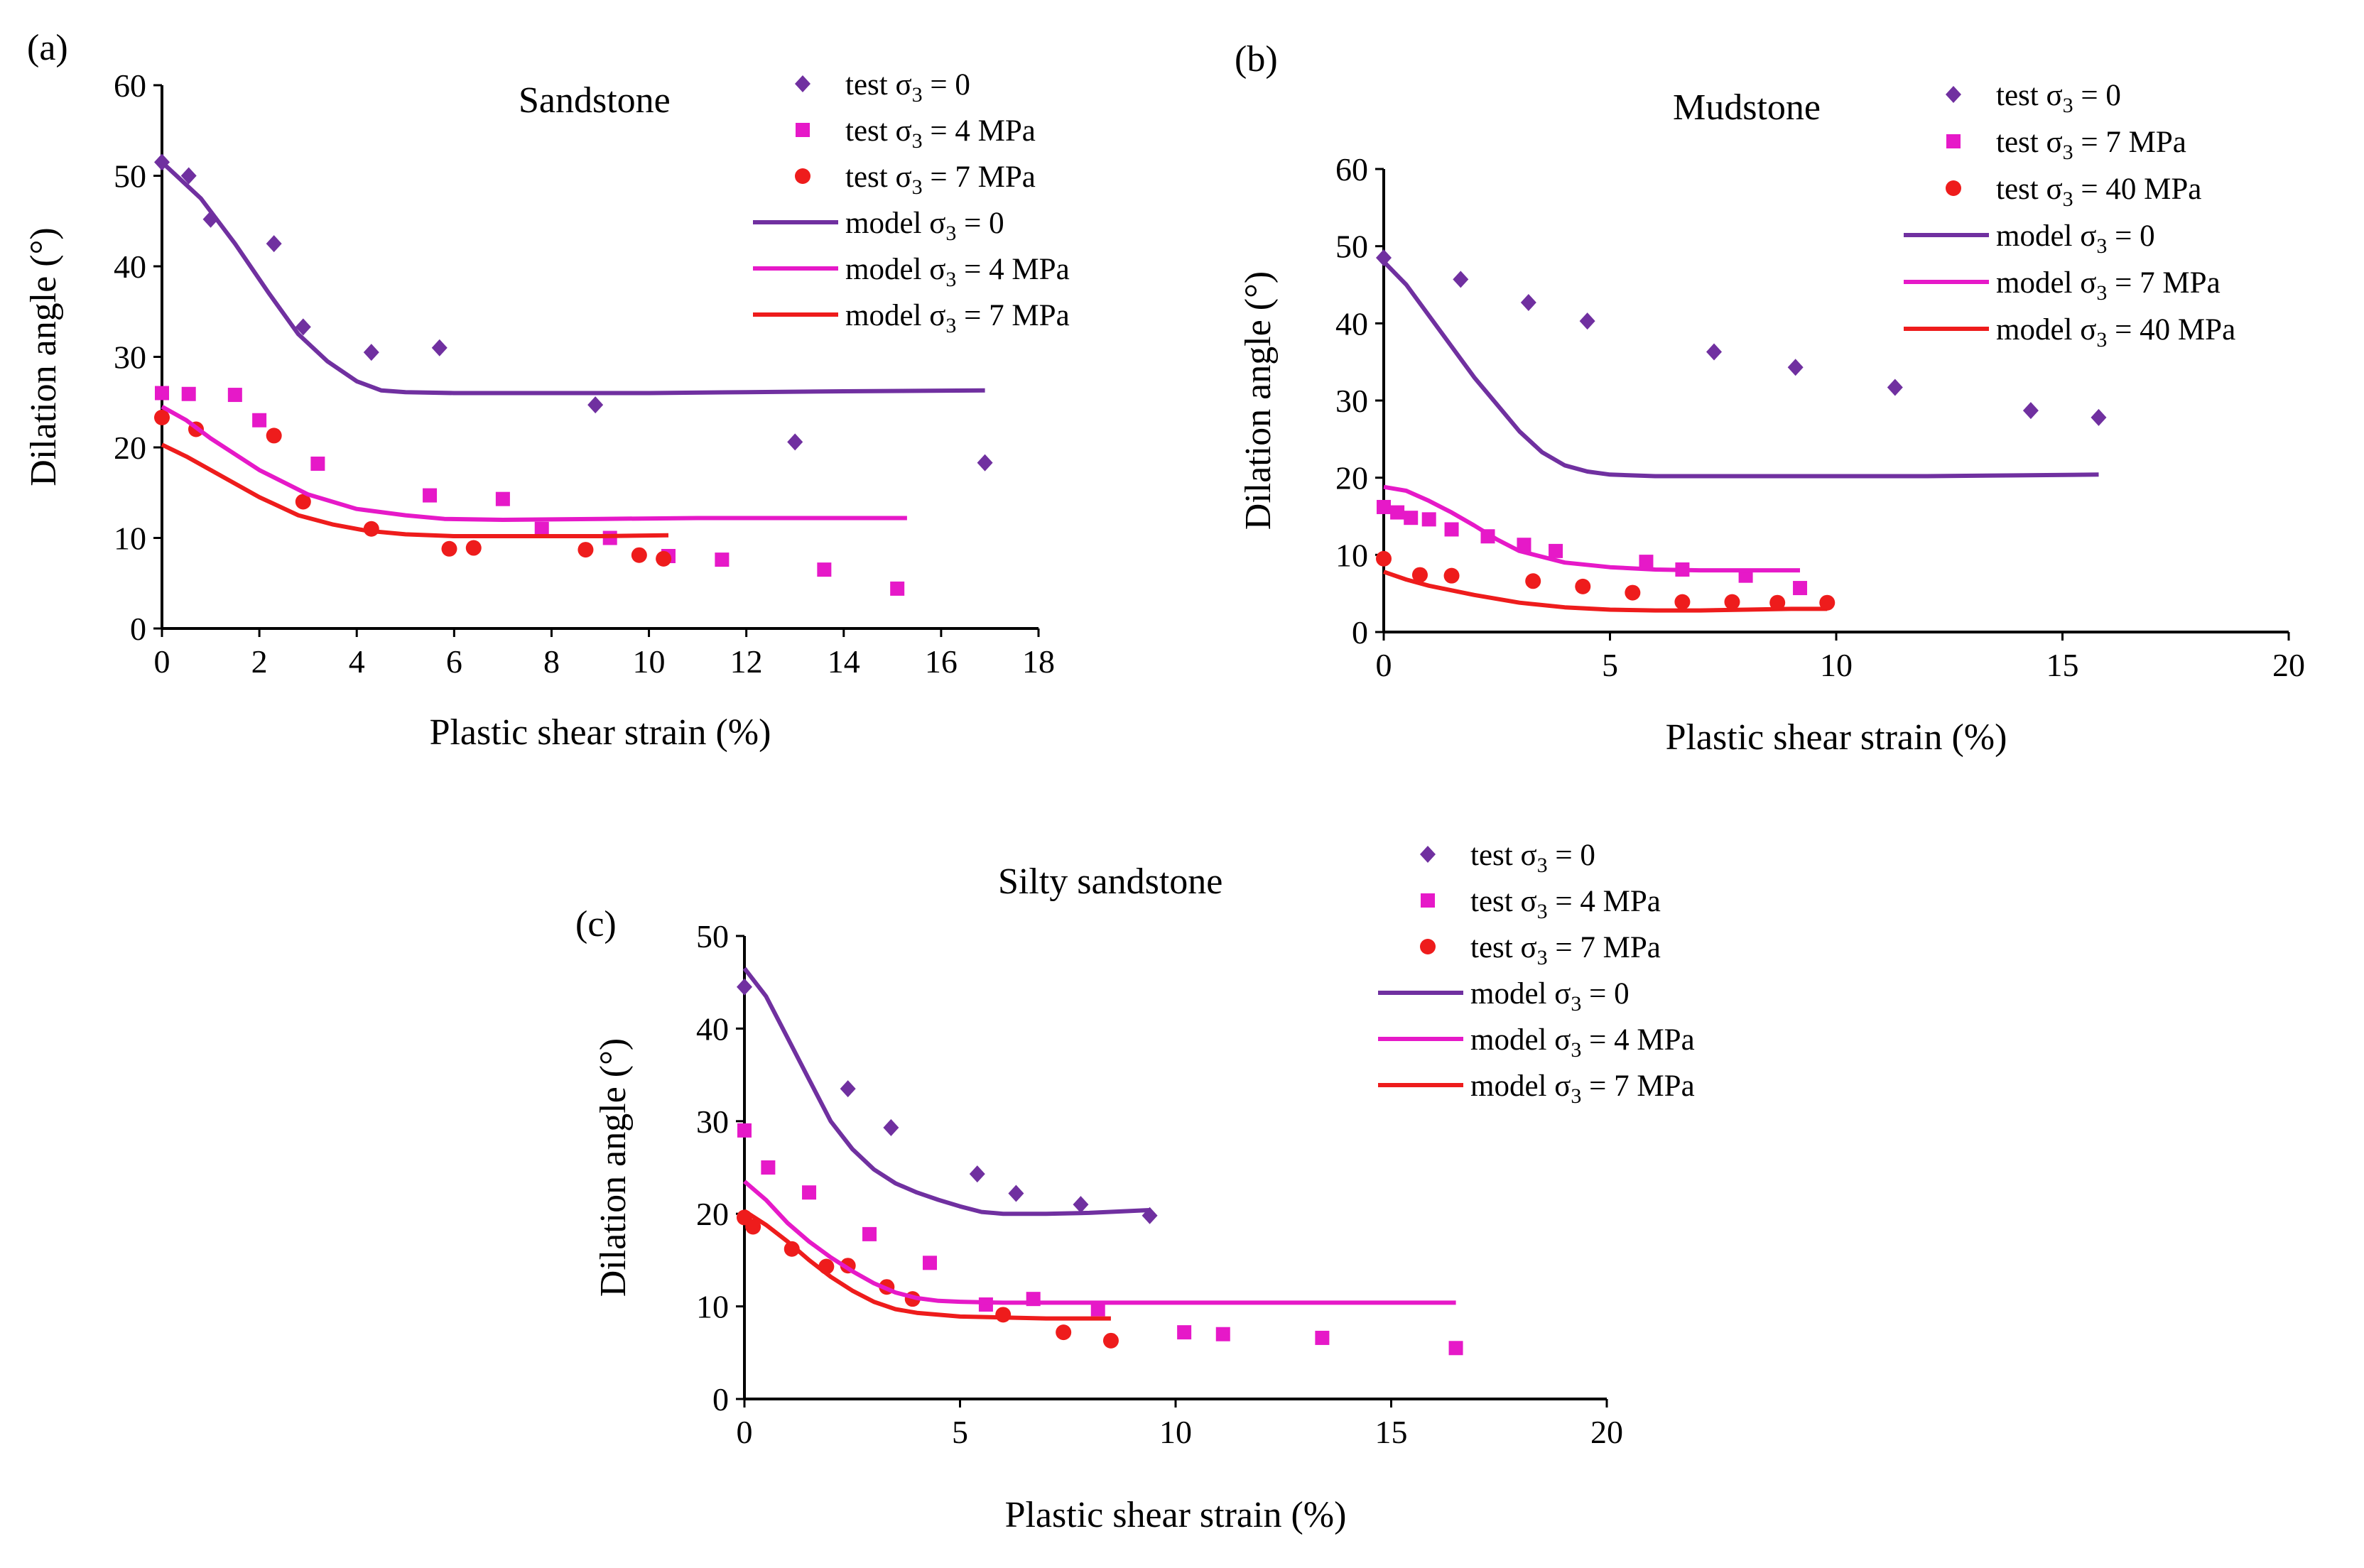 The height and width of the screenshot is (1568, 2364). I want to click on y-axis-label: Dilation angle (°), so click(1258, 401).